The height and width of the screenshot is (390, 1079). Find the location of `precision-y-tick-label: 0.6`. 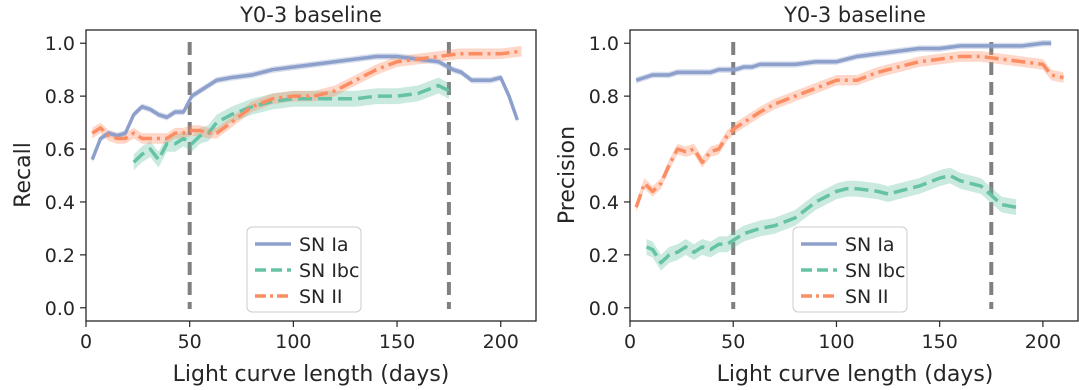

precision-y-tick-label: 0.6 is located at coordinates (604, 150).